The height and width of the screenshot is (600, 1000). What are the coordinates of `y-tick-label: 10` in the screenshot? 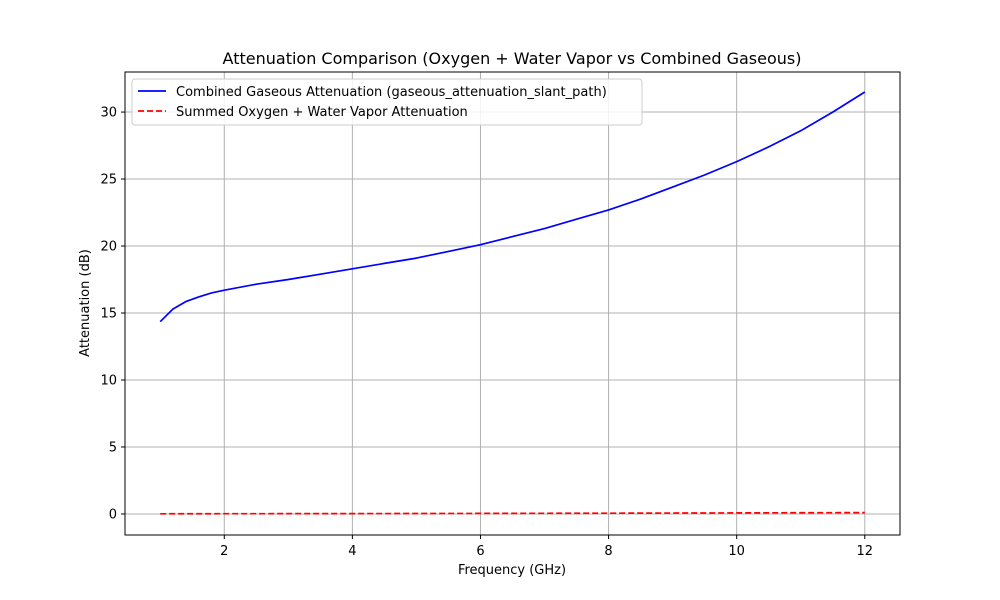 It's located at (108, 380).